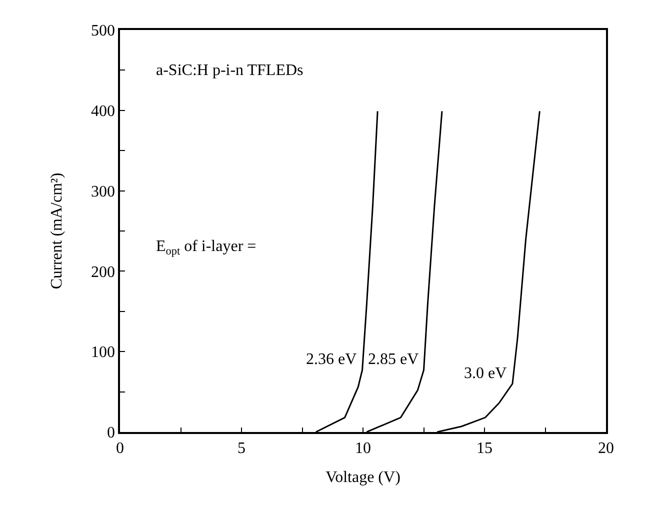  What do you see at coordinates (230, 70) in the screenshot?
I see `annotation: a-SiC:H p-i-n TFLEDs` at bounding box center [230, 70].